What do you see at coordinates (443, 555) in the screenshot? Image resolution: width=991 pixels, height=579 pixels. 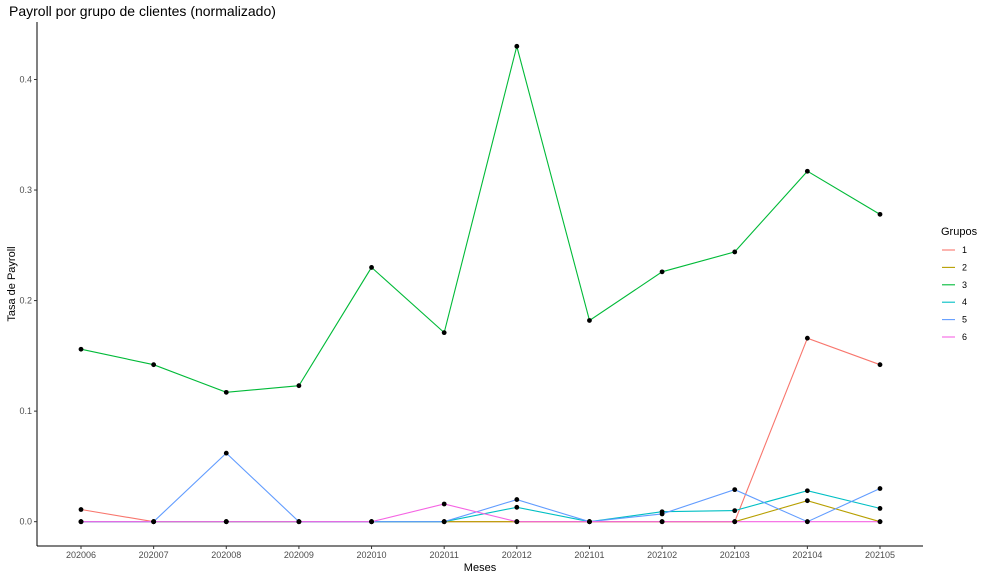 I see `x-tick-label: 202011` at bounding box center [443, 555].